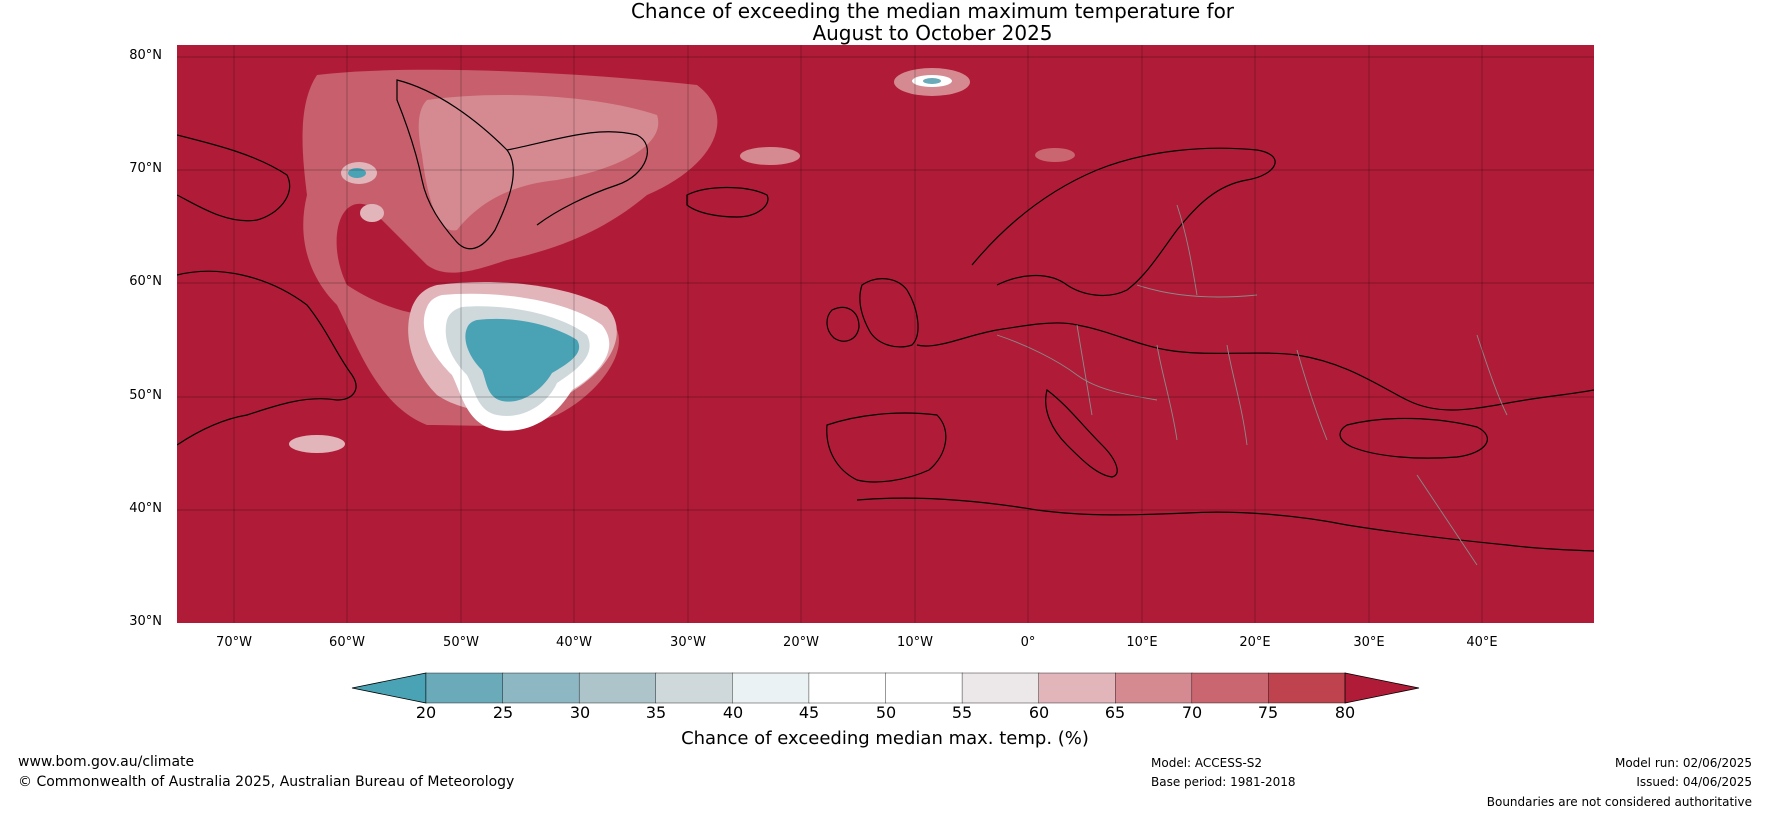 Image resolution: width=1770 pixels, height=816 pixels. I want to click on coastline-europe, so click(1255, 366).